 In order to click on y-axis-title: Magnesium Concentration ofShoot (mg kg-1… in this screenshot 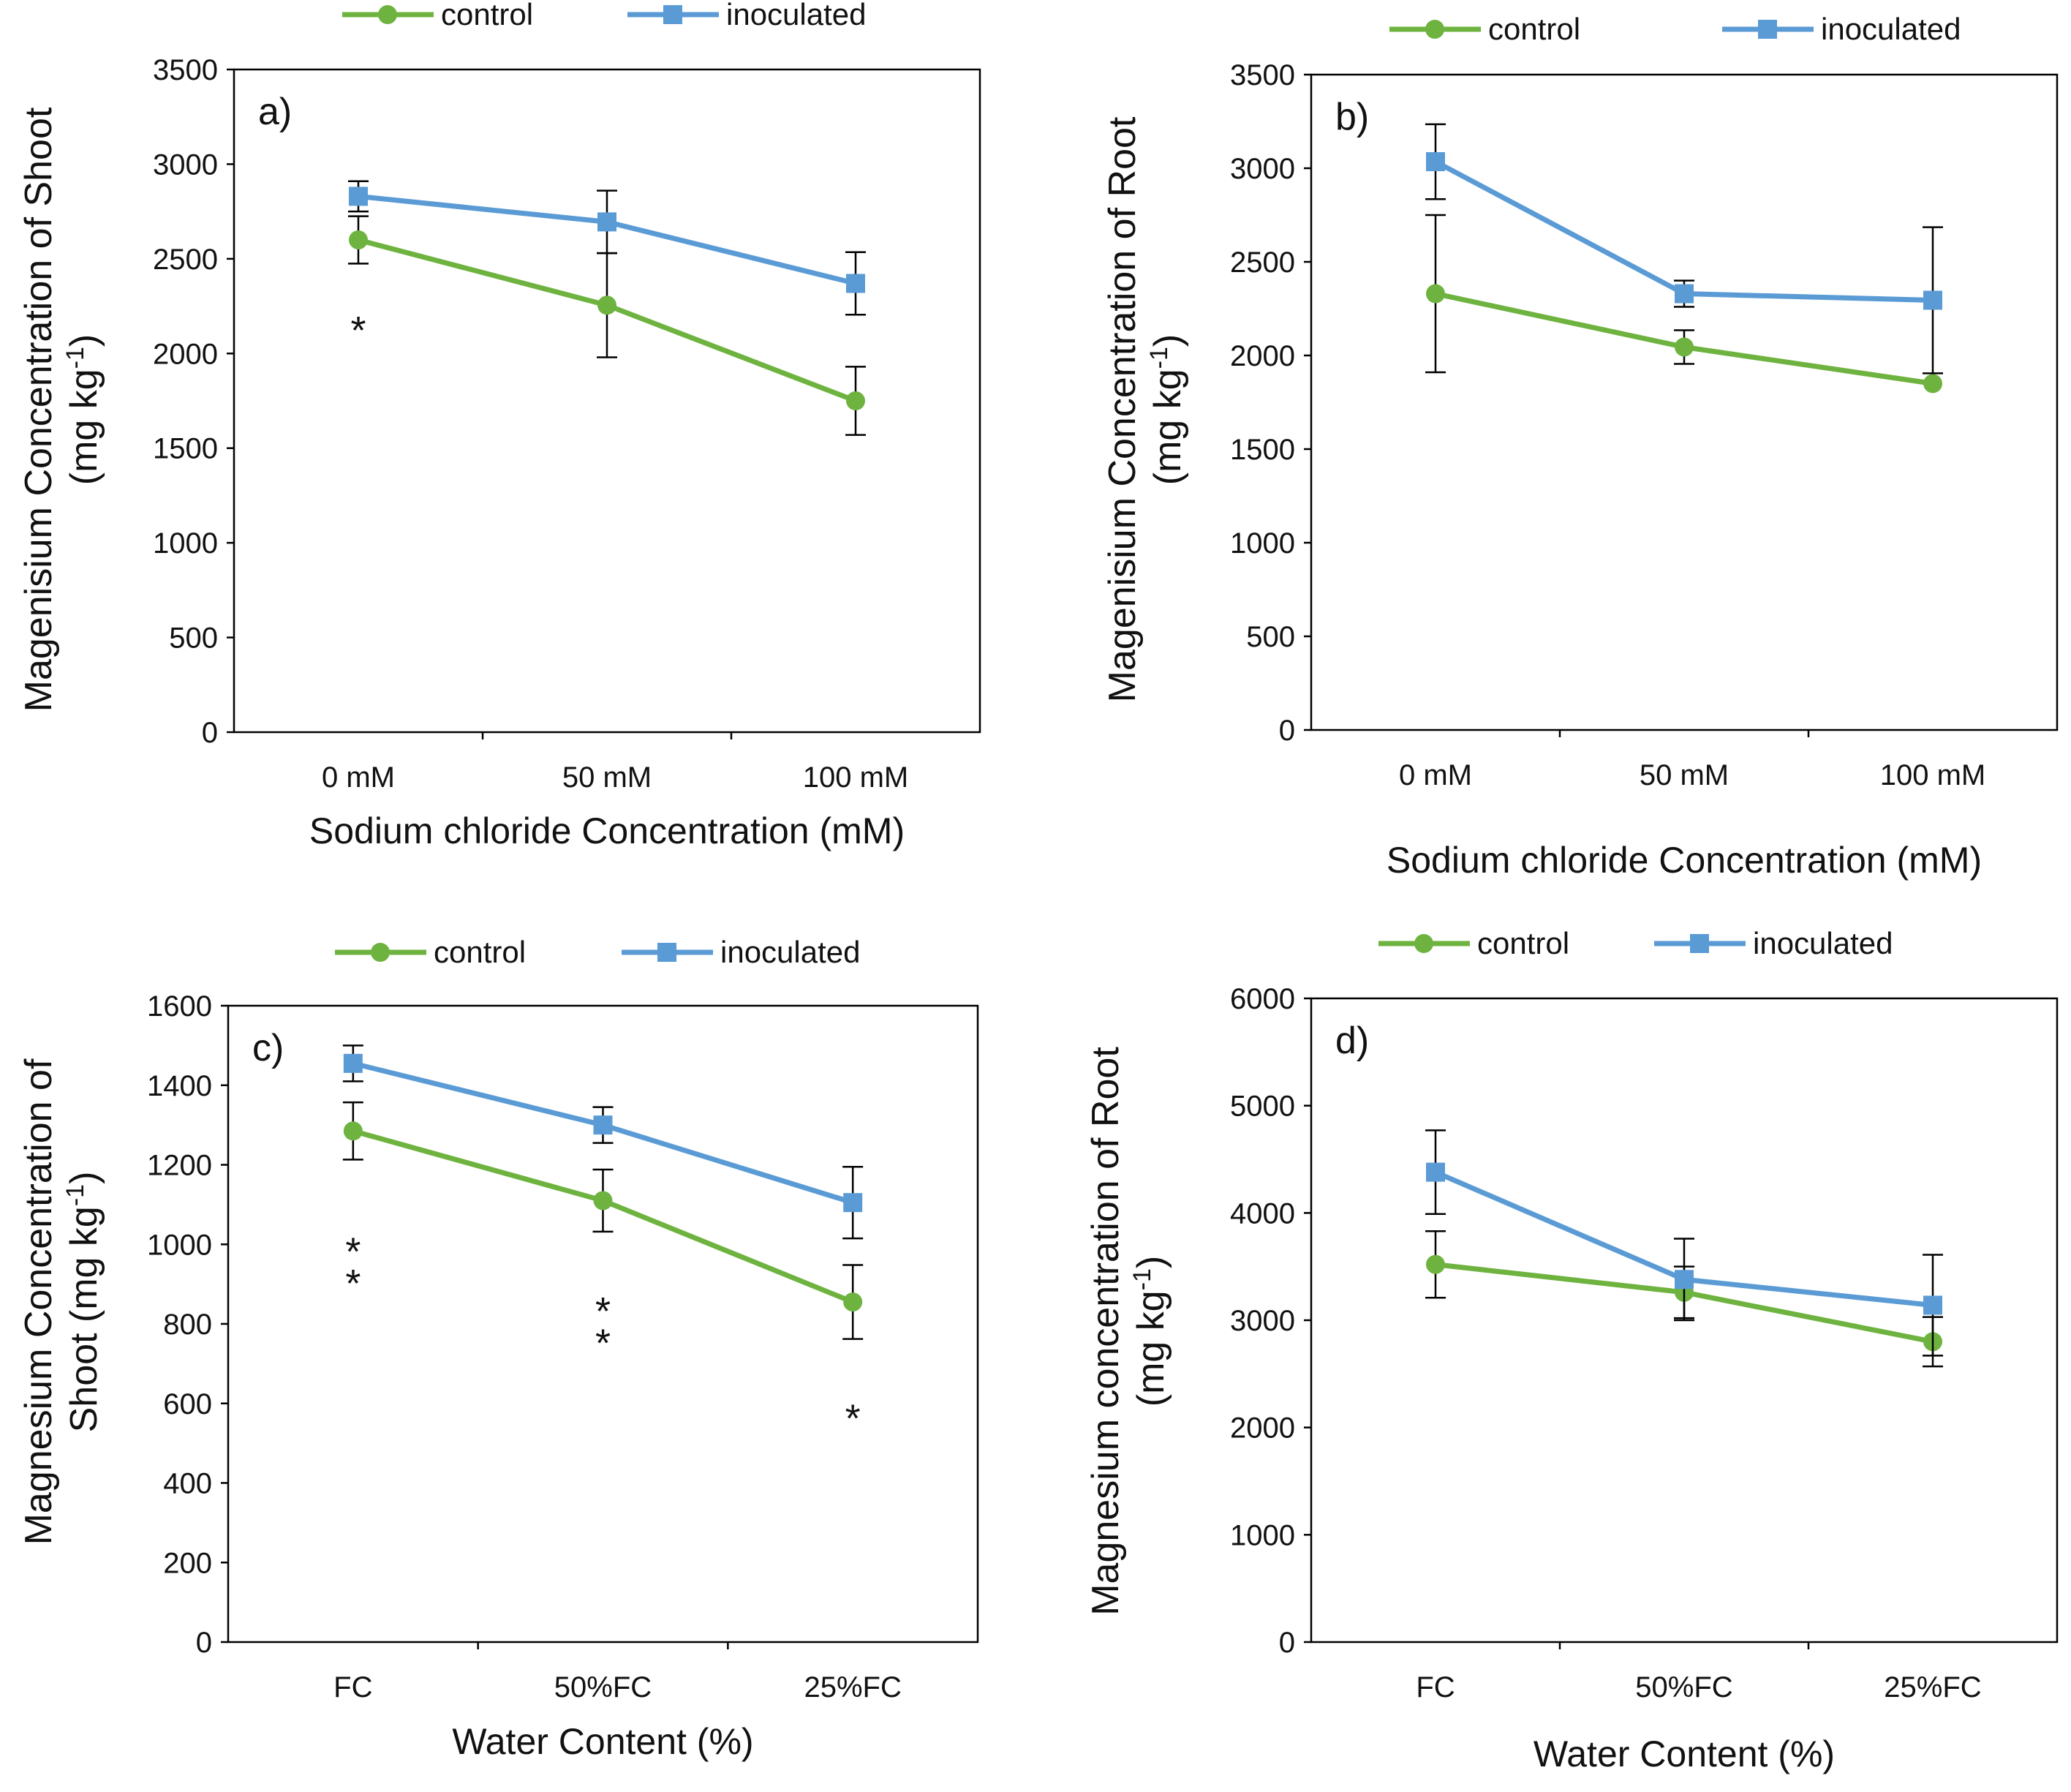, I will do `click(61, 1301)`.